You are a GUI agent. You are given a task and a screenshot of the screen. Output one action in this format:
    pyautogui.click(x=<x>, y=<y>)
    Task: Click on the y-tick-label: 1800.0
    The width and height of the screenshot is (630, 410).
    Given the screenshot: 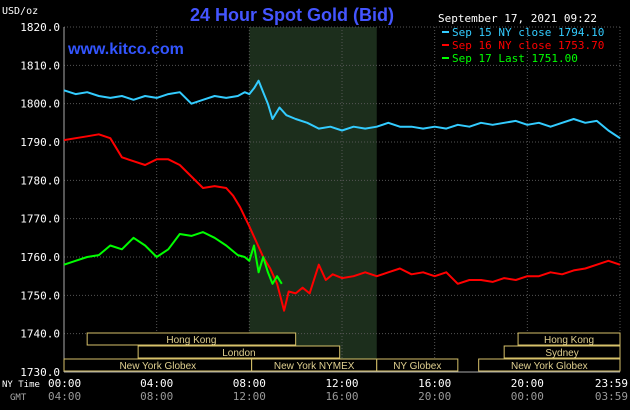 What is the action you would take?
    pyautogui.click(x=40, y=104)
    